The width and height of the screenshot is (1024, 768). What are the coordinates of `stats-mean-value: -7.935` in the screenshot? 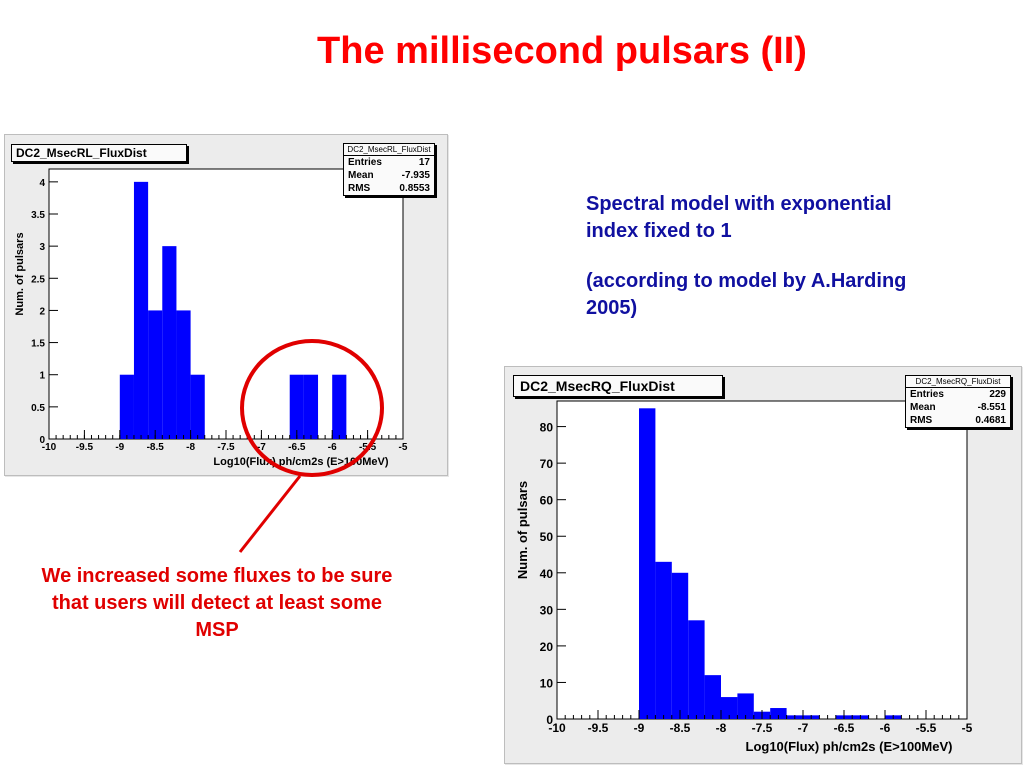 It's located at (415, 175).